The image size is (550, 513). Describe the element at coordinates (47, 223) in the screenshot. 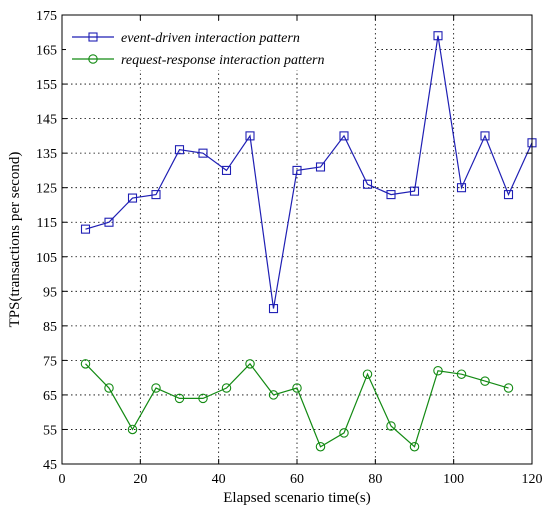

I see `y-tick-label: 115` at that location.